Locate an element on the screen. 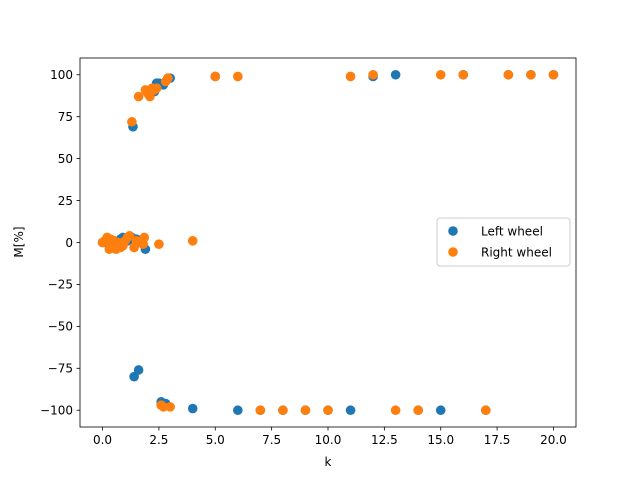  y-tick-label: 75 is located at coordinates (65, 117).